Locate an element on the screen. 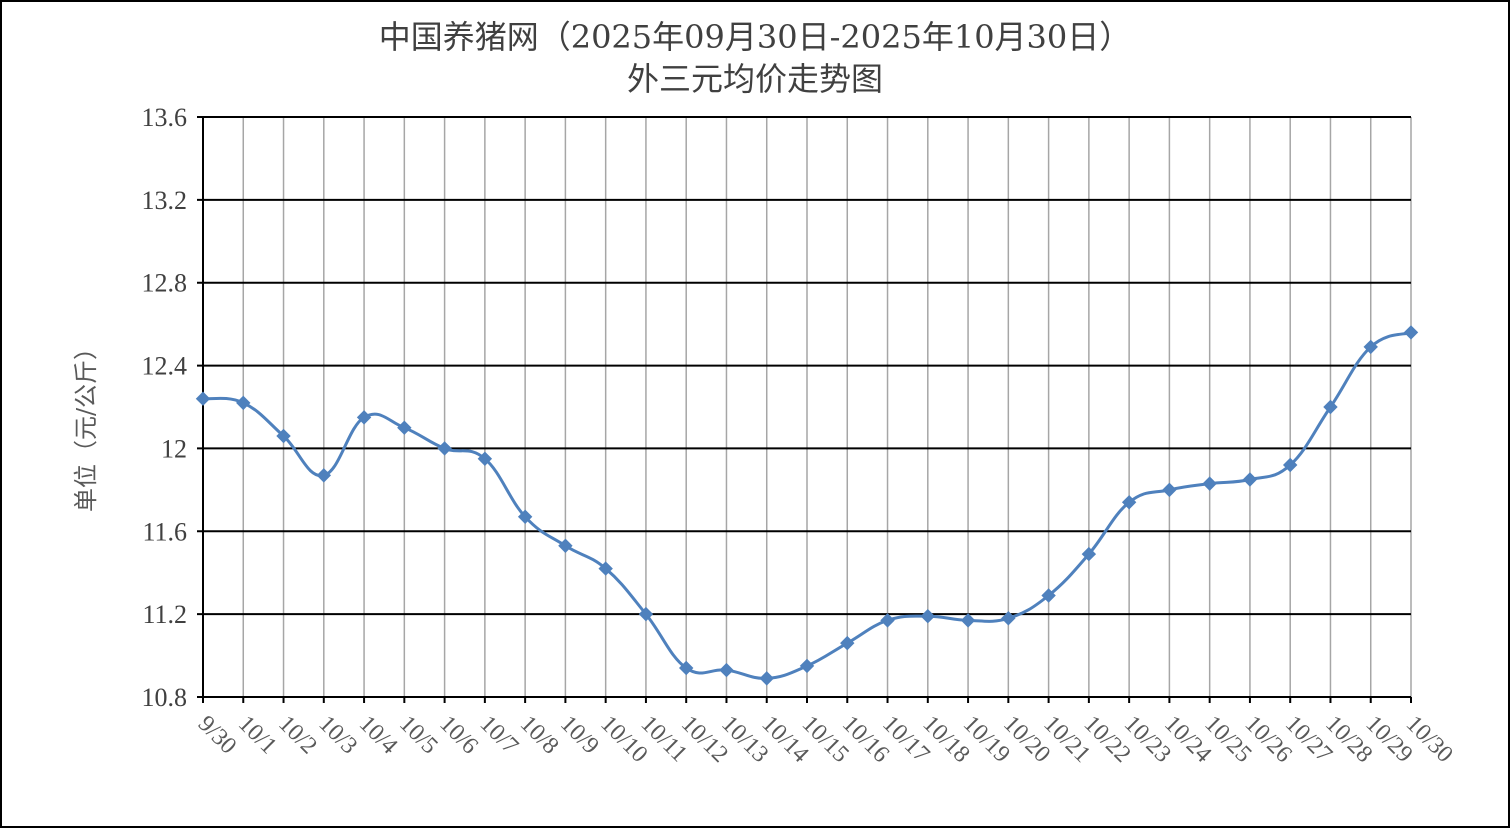 This screenshot has height=828, width=1510. y-tick-label: 12.4 is located at coordinates (165, 366).